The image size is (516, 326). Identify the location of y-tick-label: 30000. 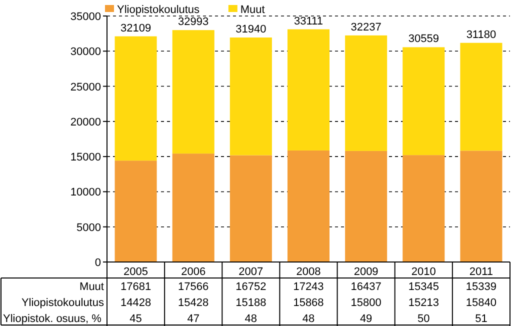
(85, 52).